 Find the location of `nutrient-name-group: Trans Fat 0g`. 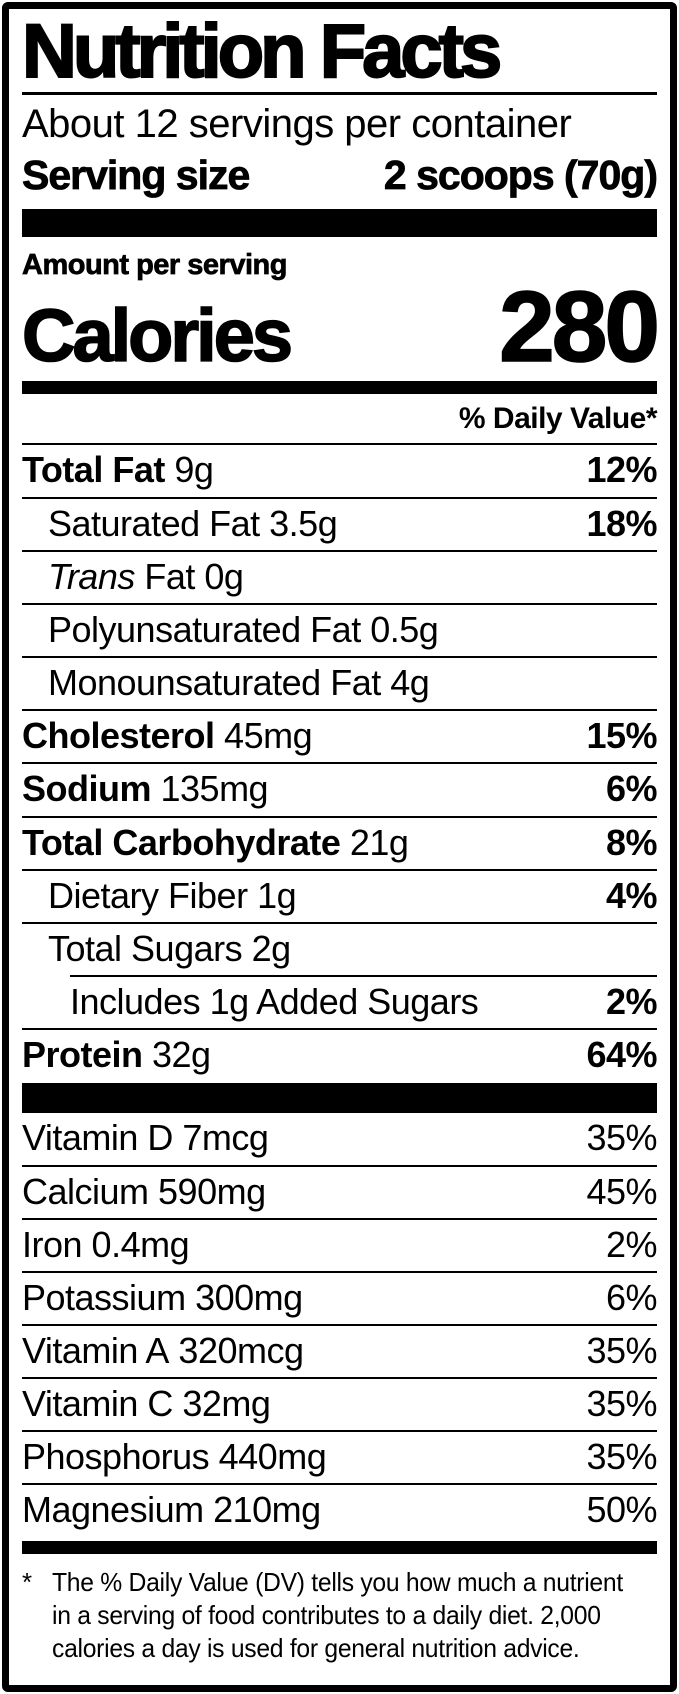

nutrient-name-group: Trans Fat 0g is located at coordinates (146, 576).